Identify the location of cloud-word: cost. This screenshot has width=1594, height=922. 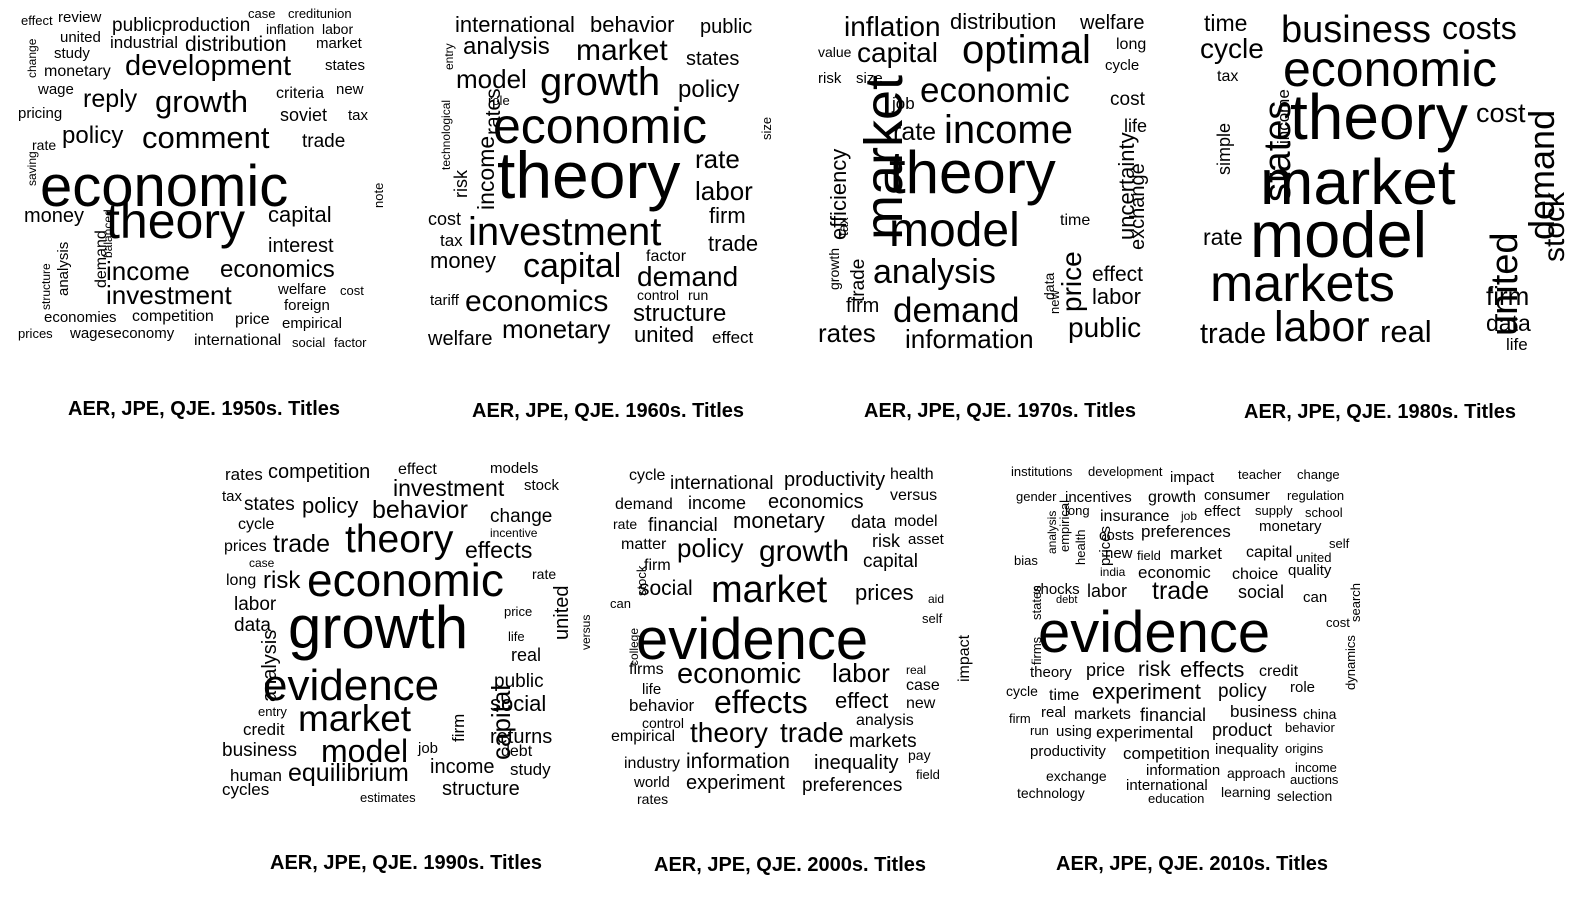
(445, 219).